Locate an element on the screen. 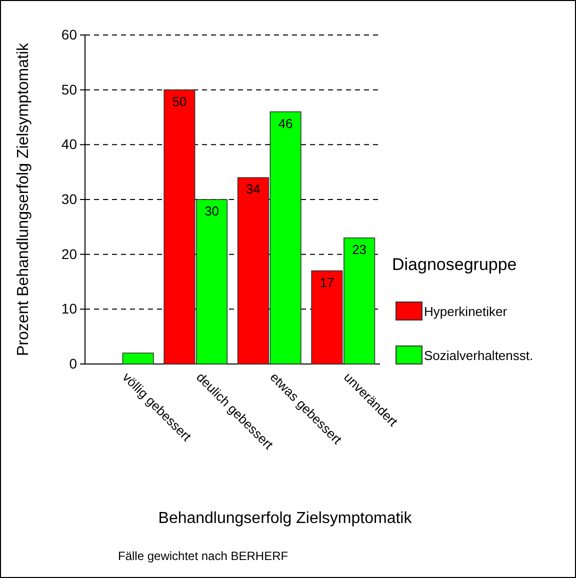 The image size is (576, 578). legend-title: Diagnosegruppe is located at coordinates (454, 264).